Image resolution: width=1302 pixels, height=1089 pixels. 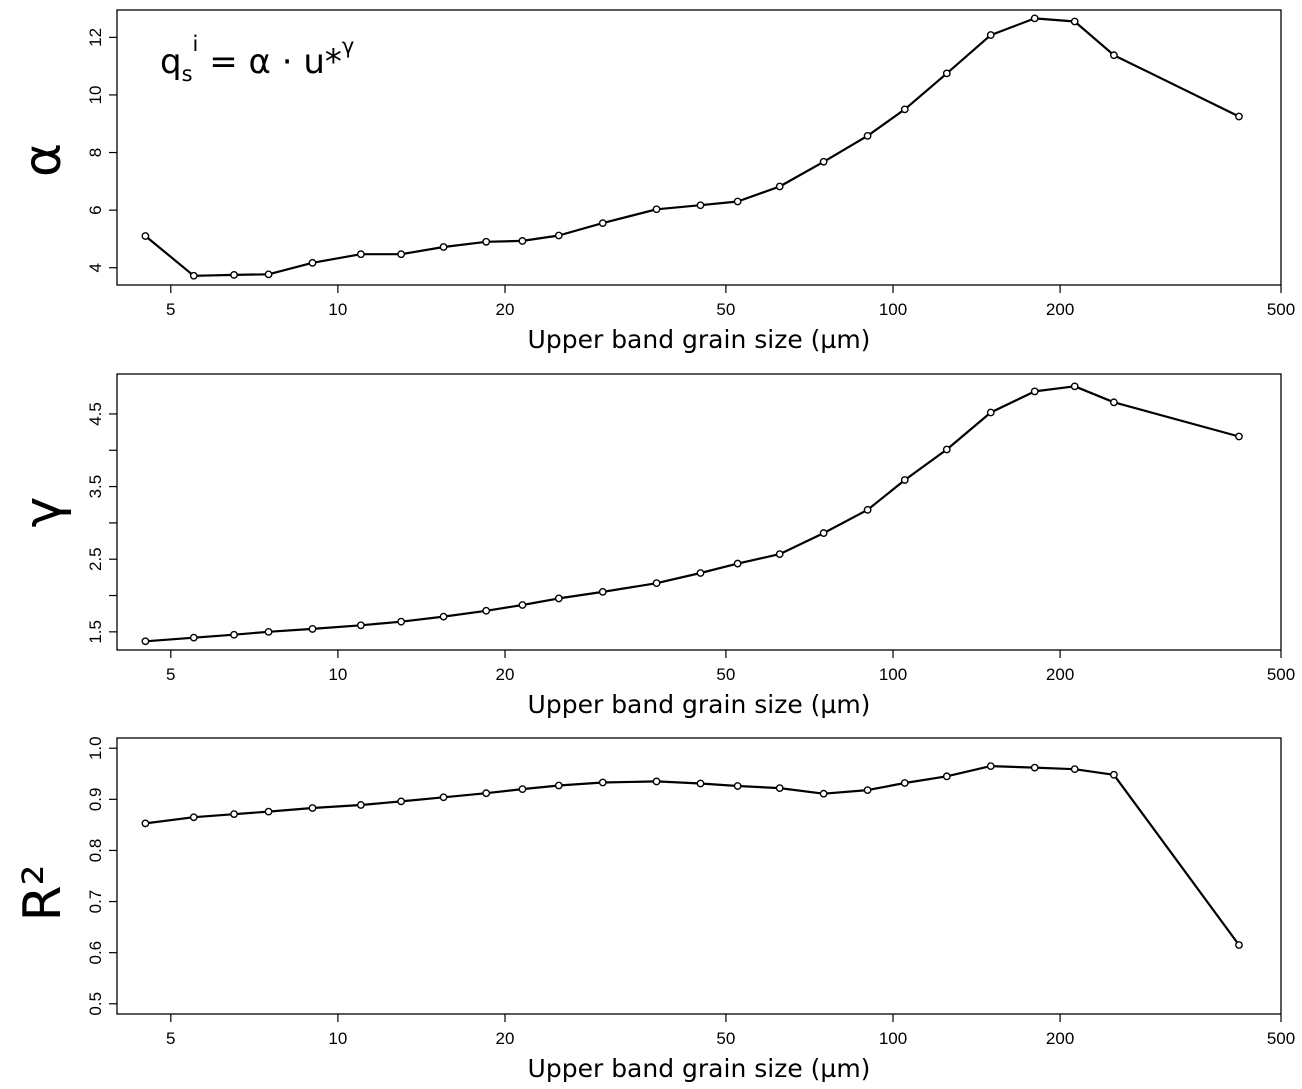 What do you see at coordinates (95, 902) in the screenshot?
I see `r2-y-tick-label: 0.7` at bounding box center [95, 902].